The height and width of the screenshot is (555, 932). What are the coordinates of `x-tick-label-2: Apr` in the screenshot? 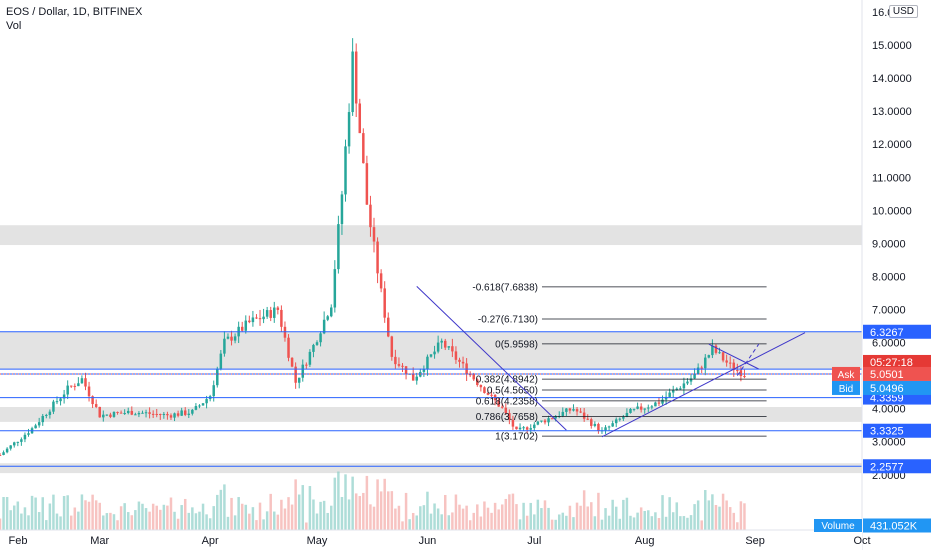 It's located at (210, 541).